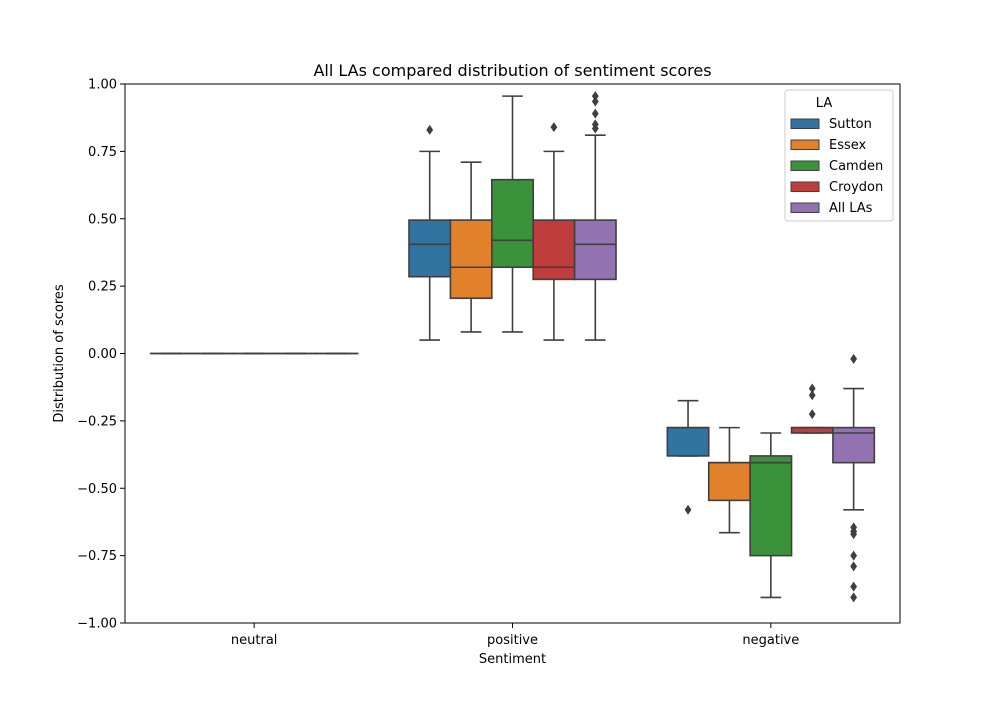  Describe the element at coordinates (512, 640) in the screenshot. I see `x-tick-label: positive` at that location.